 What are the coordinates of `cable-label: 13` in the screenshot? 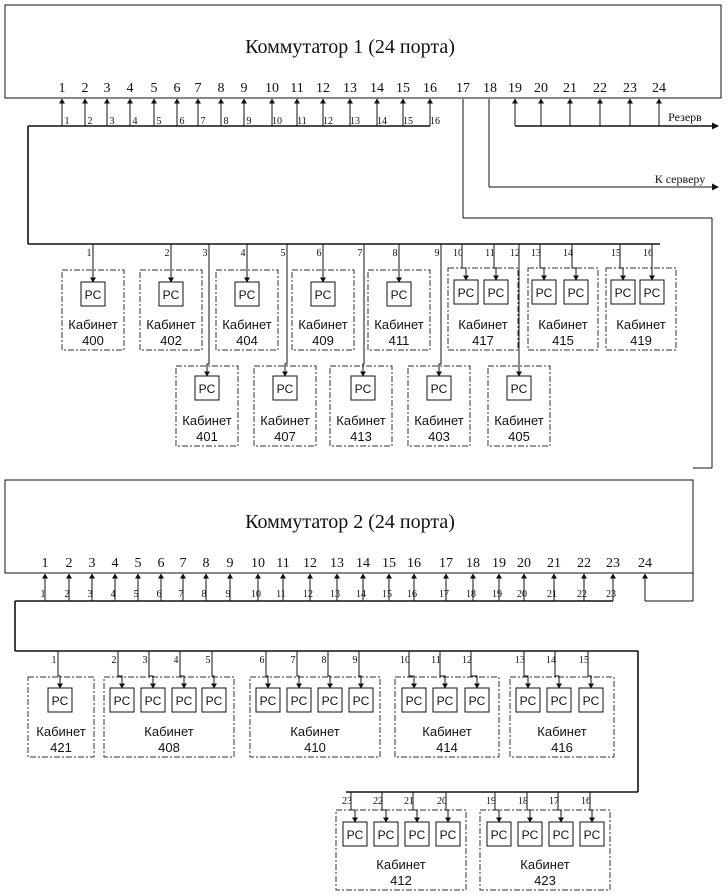 It's located at (335, 594).